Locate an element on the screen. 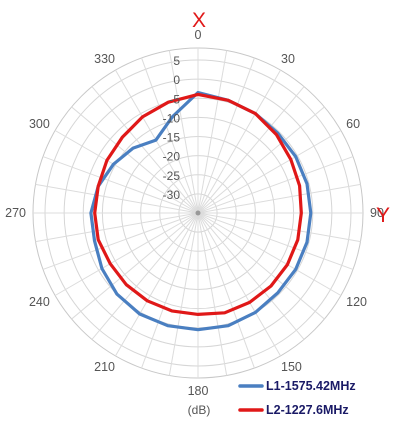 Image resolution: width=393 pixels, height=424 pixels. angle-label: 270 is located at coordinates (15, 213).